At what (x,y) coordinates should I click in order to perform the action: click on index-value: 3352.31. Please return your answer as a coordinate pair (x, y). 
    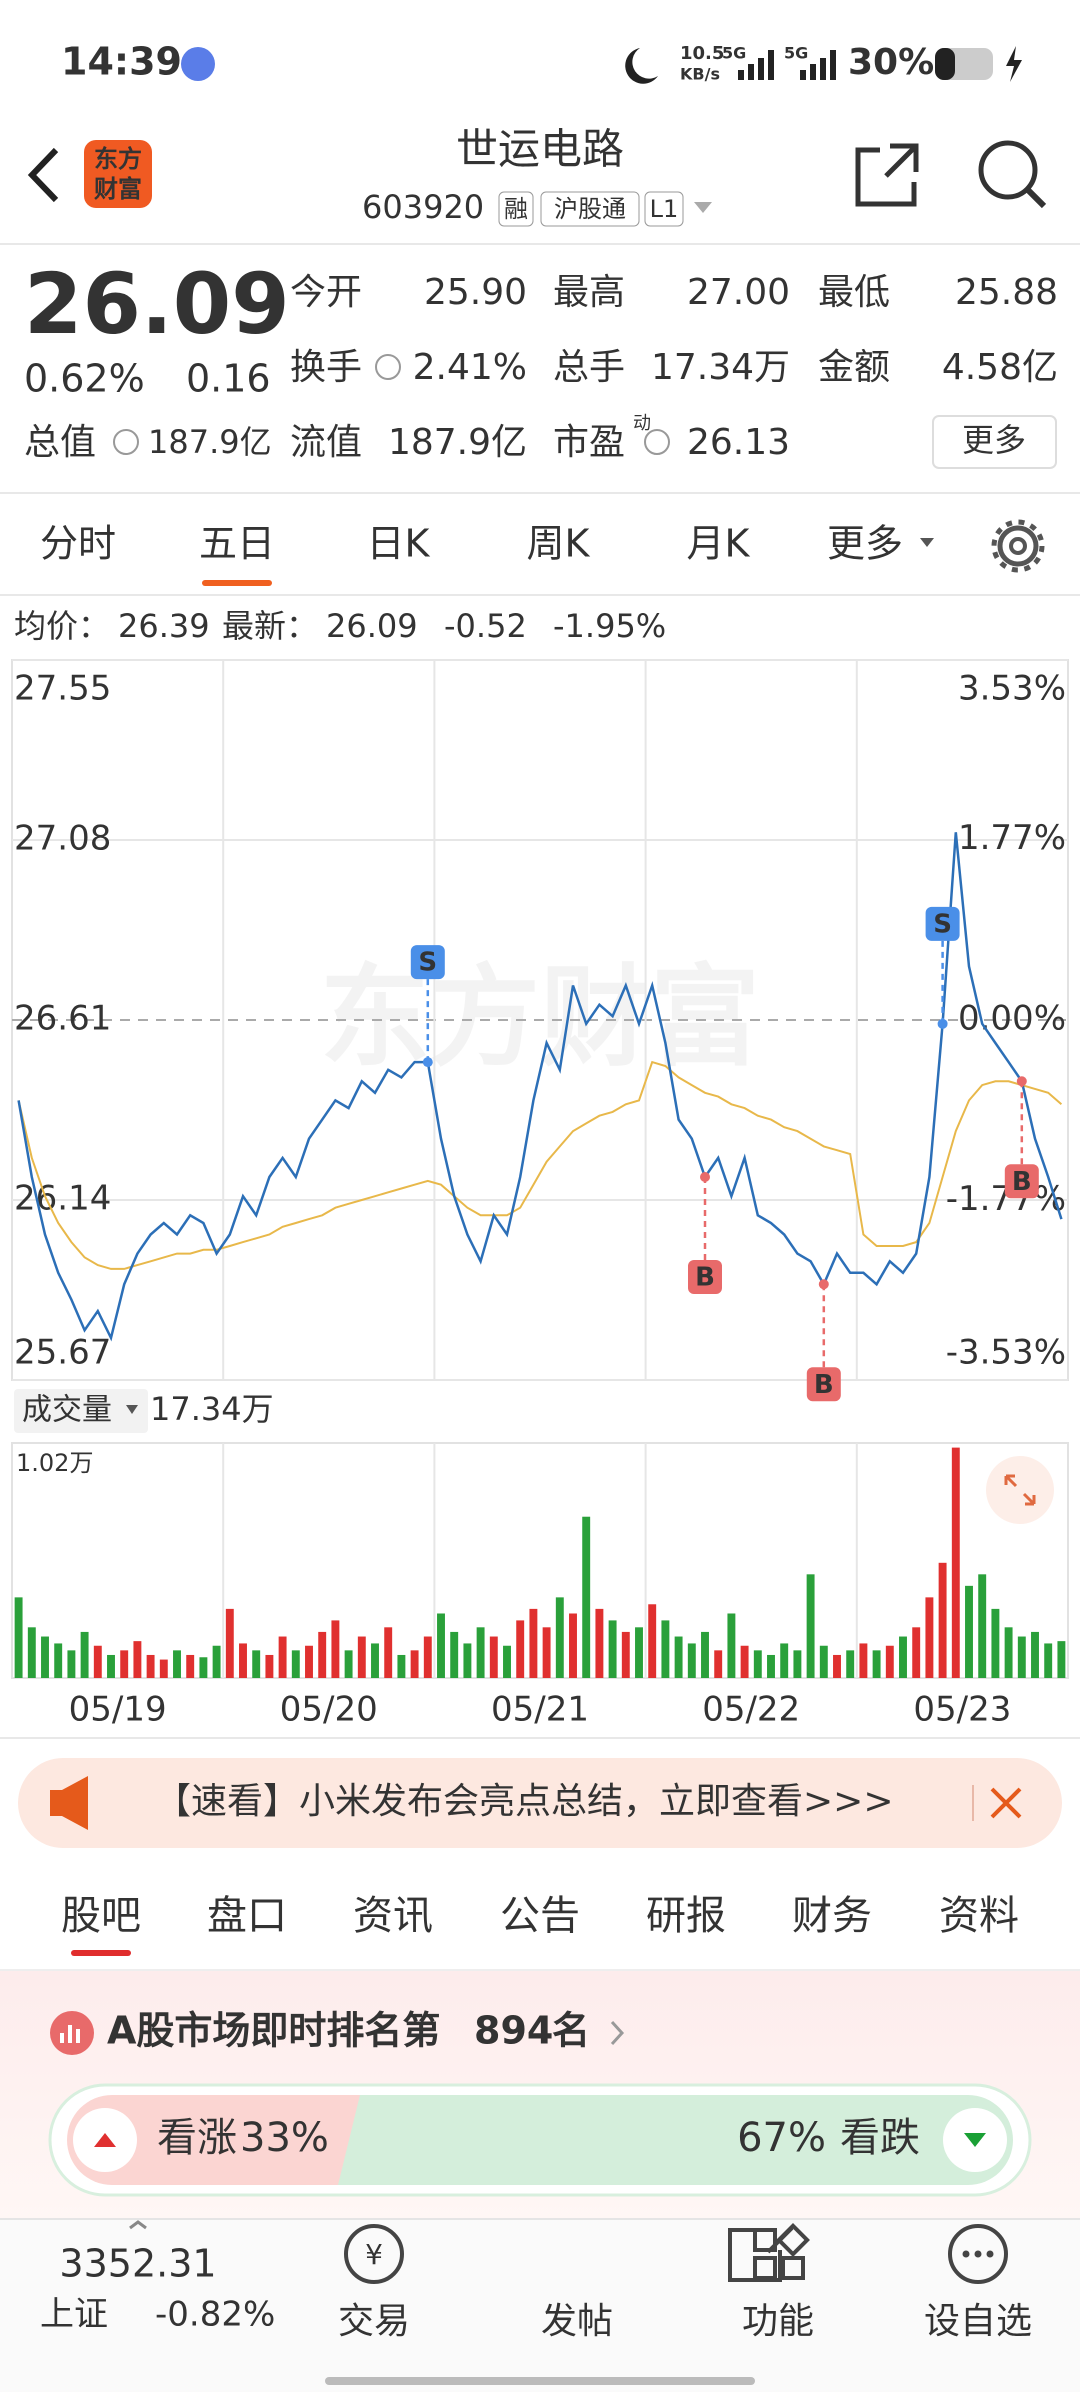
    Looking at the image, I should click on (137, 2264).